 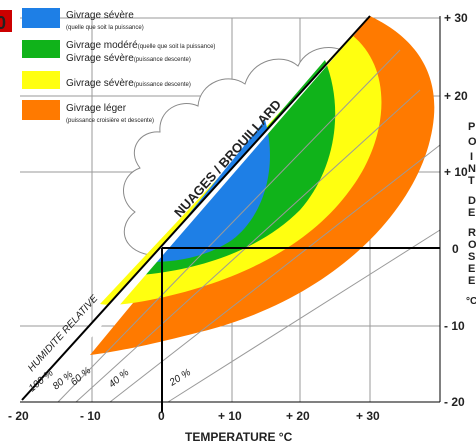 What do you see at coordinates (456, 172) in the screenshot?
I see `y-tick-label: + 10` at bounding box center [456, 172].